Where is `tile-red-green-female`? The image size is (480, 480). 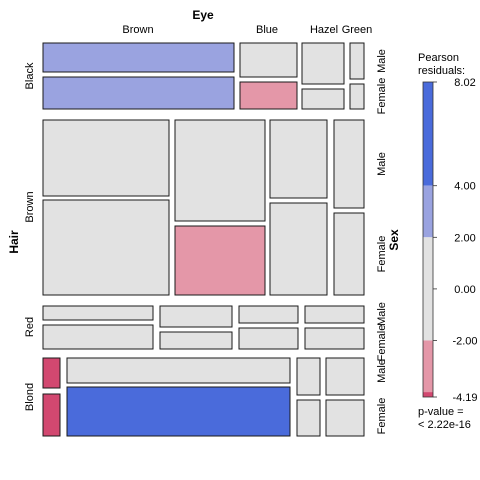
tile-red-green-female is located at coordinates (334, 338).